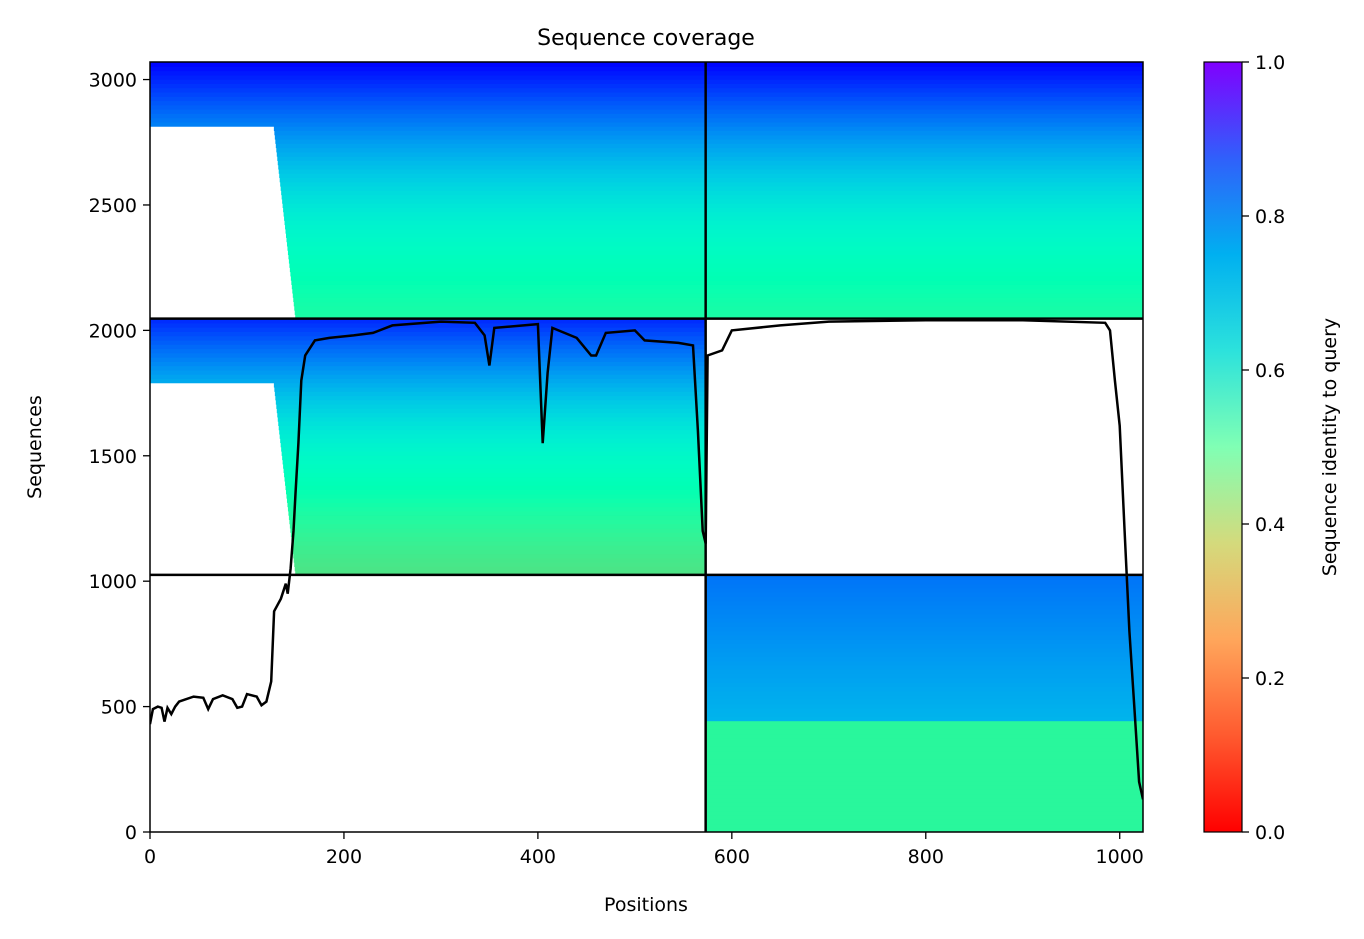  I want to click on x-tick-label: 600, so click(732, 857).